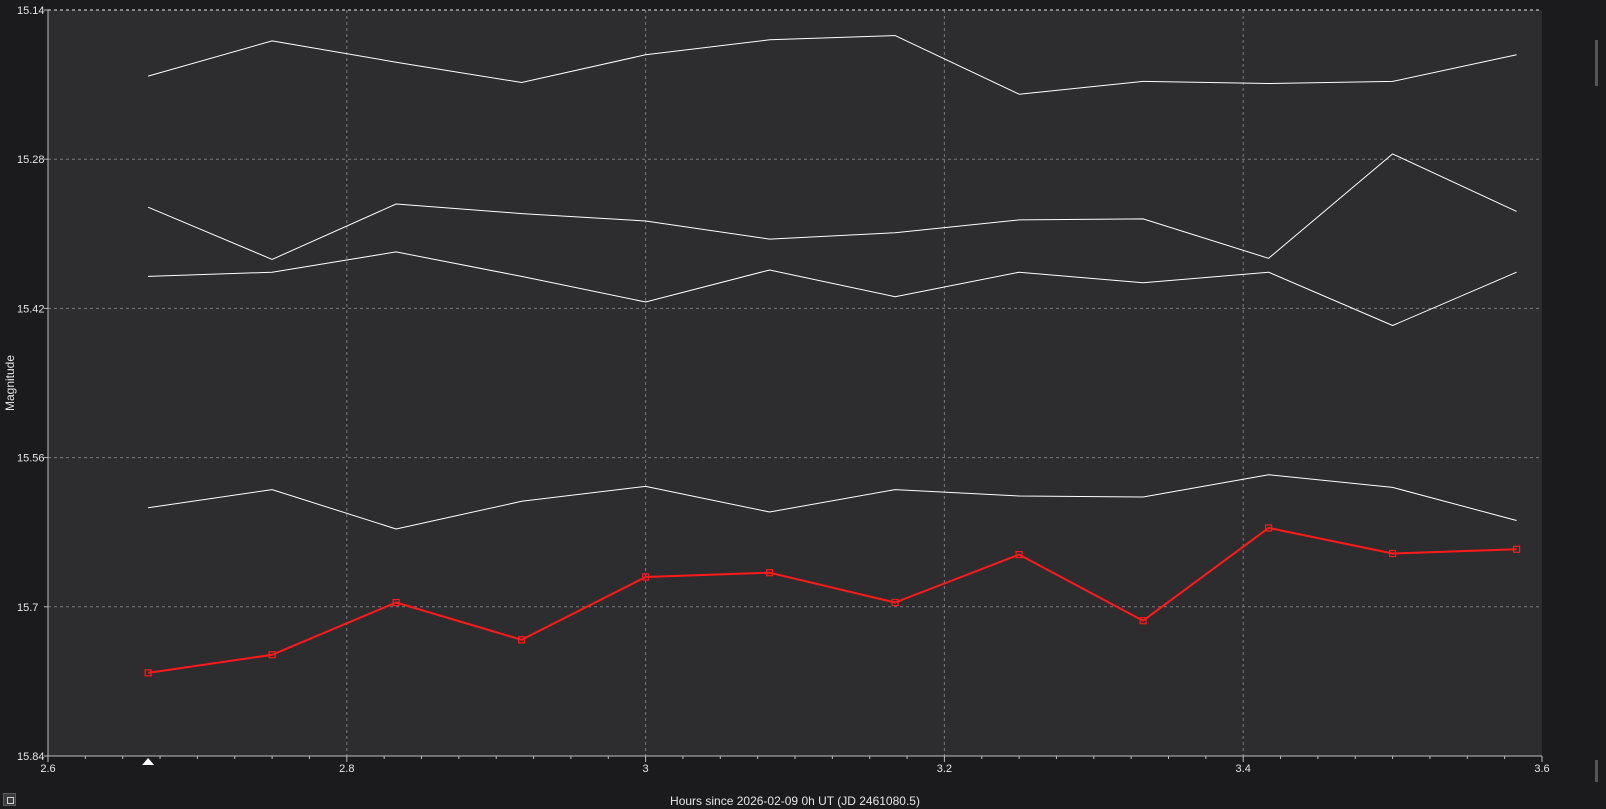 This screenshot has width=1606, height=809. Describe the element at coordinates (27, 608) in the screenshot. I see `y-tick-label: 15.7` at that location.